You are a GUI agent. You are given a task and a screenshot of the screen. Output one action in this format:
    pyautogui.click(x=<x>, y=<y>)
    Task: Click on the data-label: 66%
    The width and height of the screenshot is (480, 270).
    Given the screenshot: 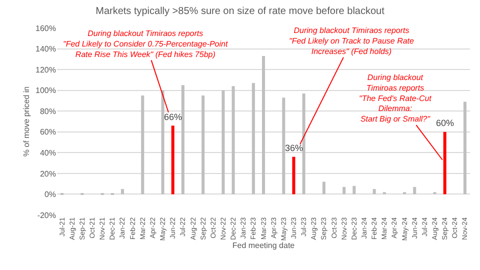 What is the action you would take?
    pyautogui.click(x=173, y=117)
    